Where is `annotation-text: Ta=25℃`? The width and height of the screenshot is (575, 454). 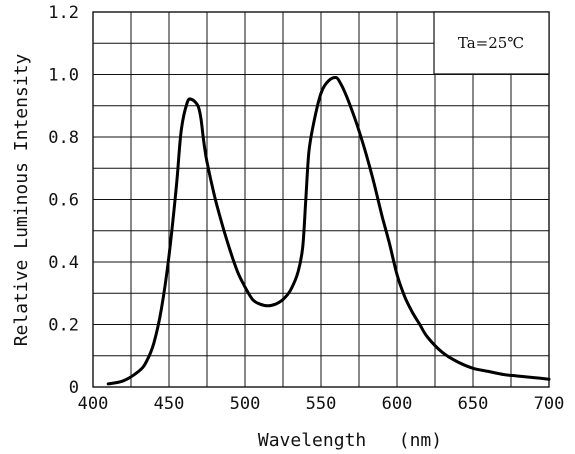
annotation-text: Ta=25℃ is located at coordinates (491, 43).